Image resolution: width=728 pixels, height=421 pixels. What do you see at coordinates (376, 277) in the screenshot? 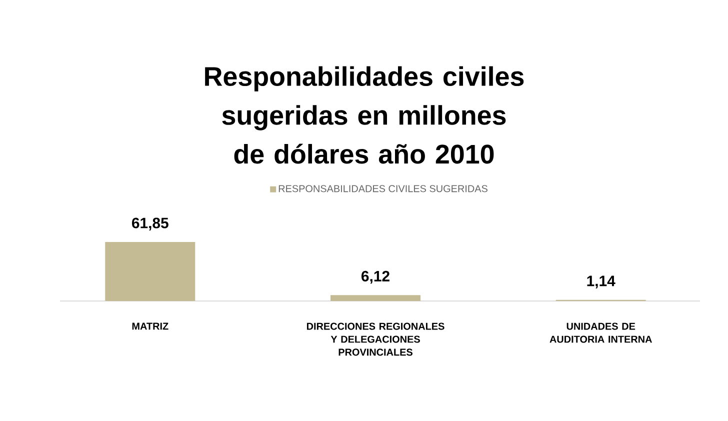
I see `data-label: 6,12` at bounding box center [376, 277].